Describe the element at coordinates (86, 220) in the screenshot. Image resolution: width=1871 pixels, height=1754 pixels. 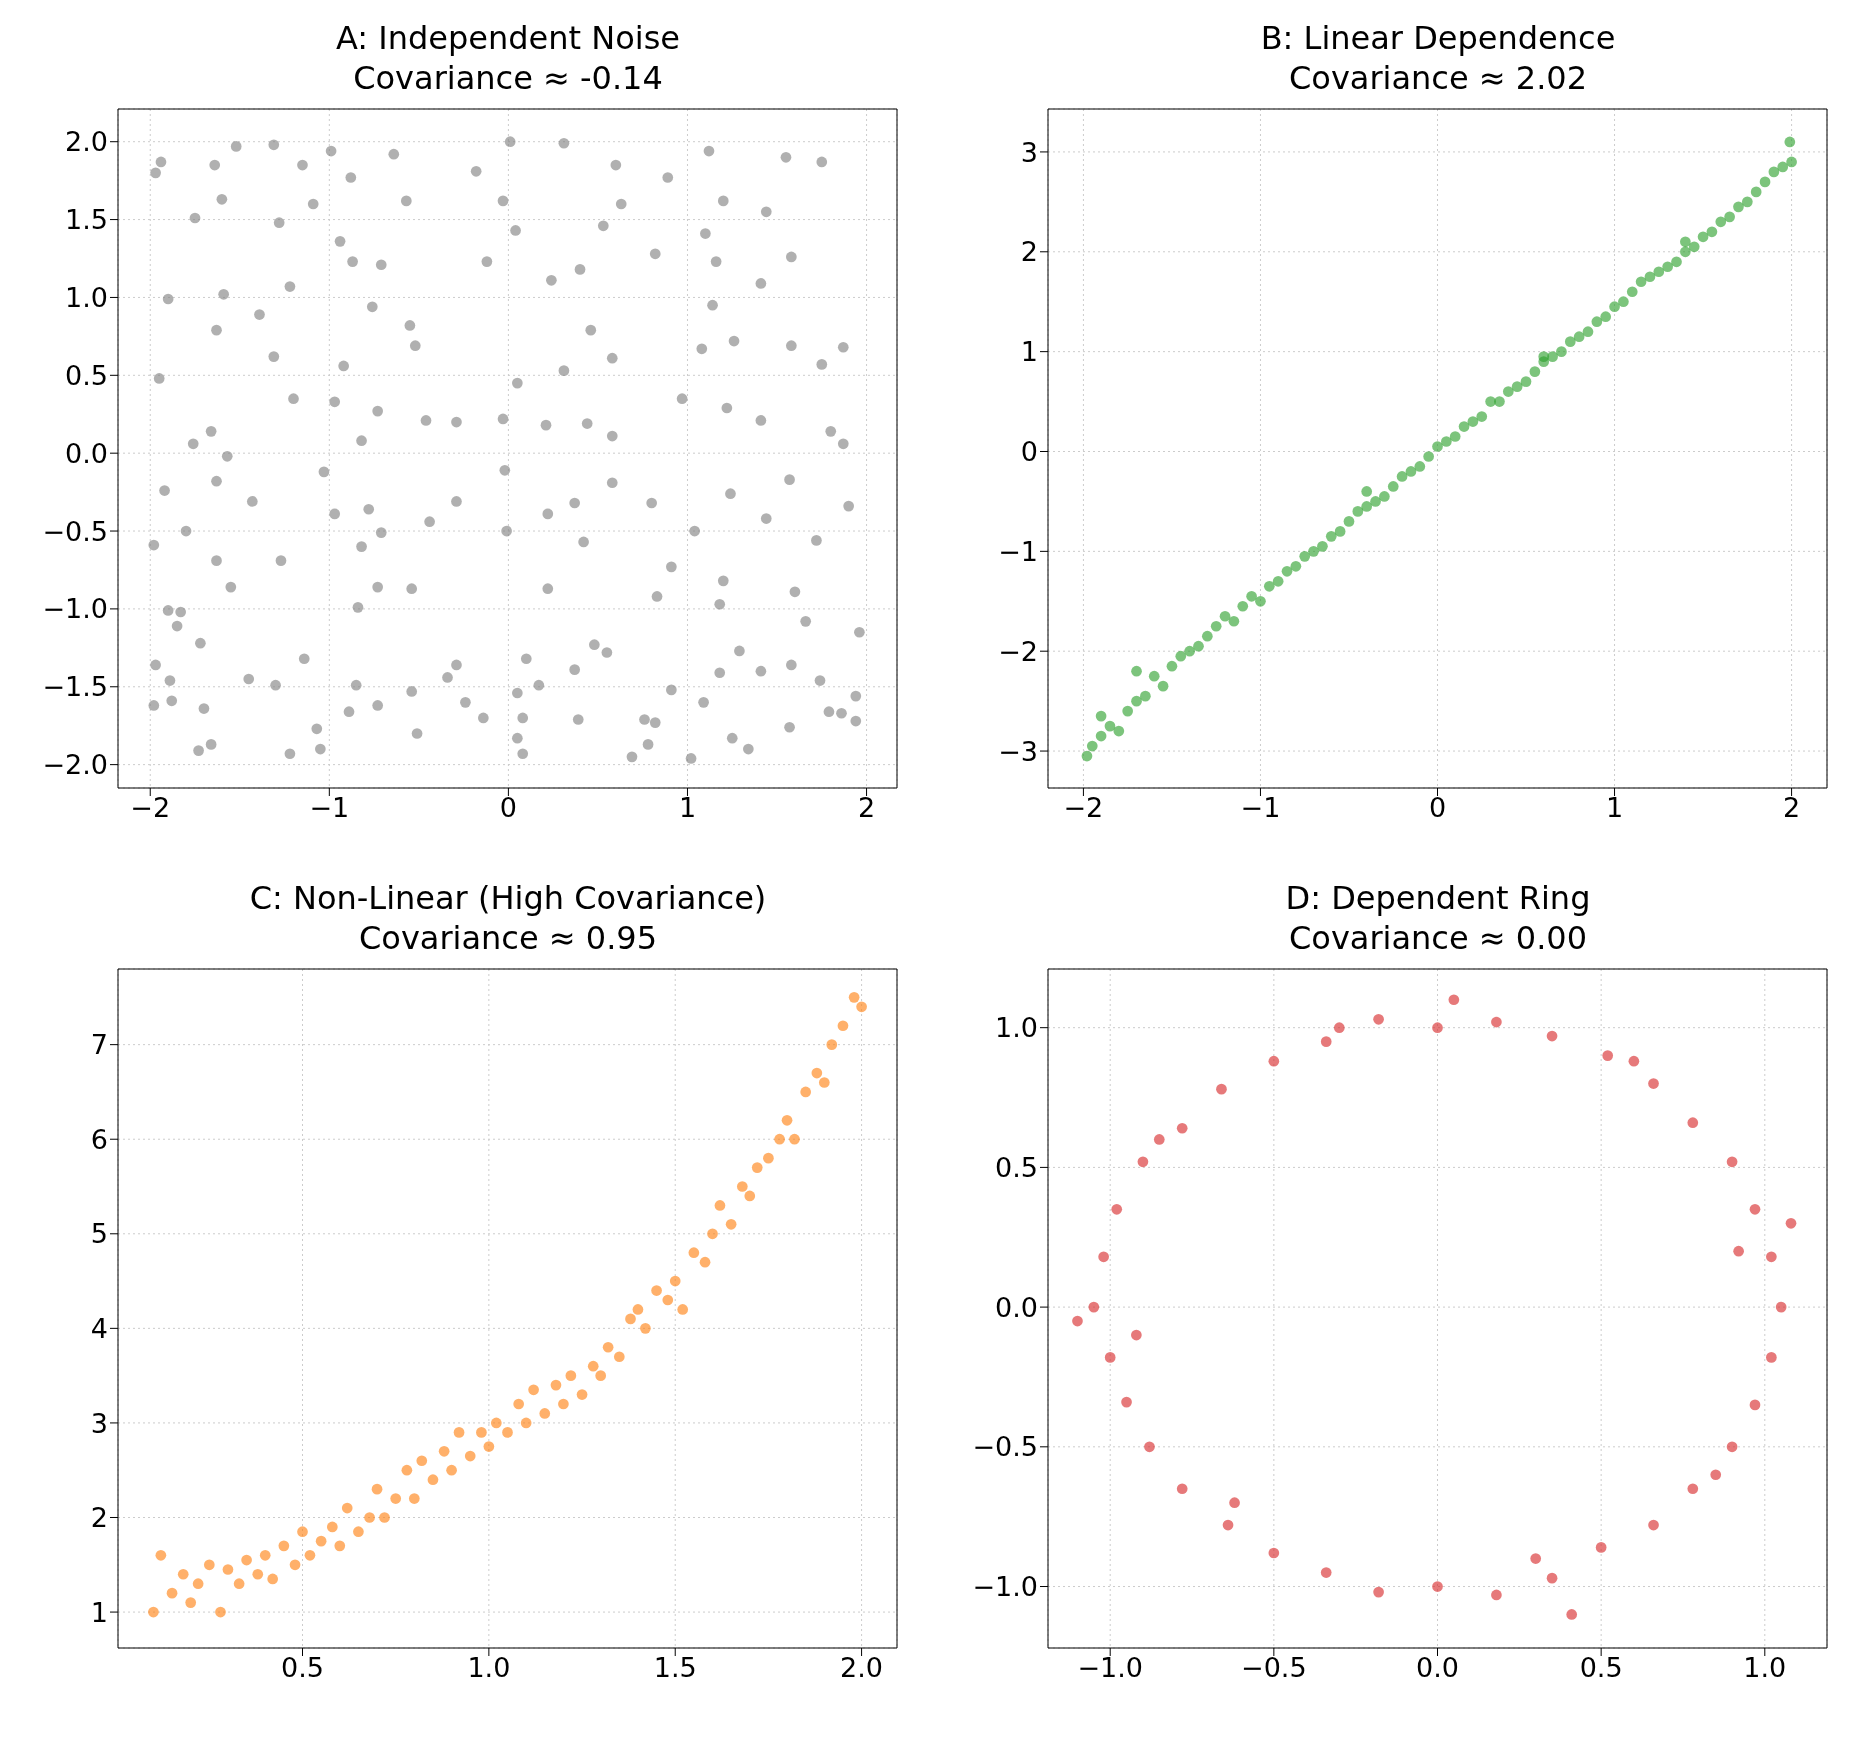
I see `y-tick-label: 1.5` at that location.